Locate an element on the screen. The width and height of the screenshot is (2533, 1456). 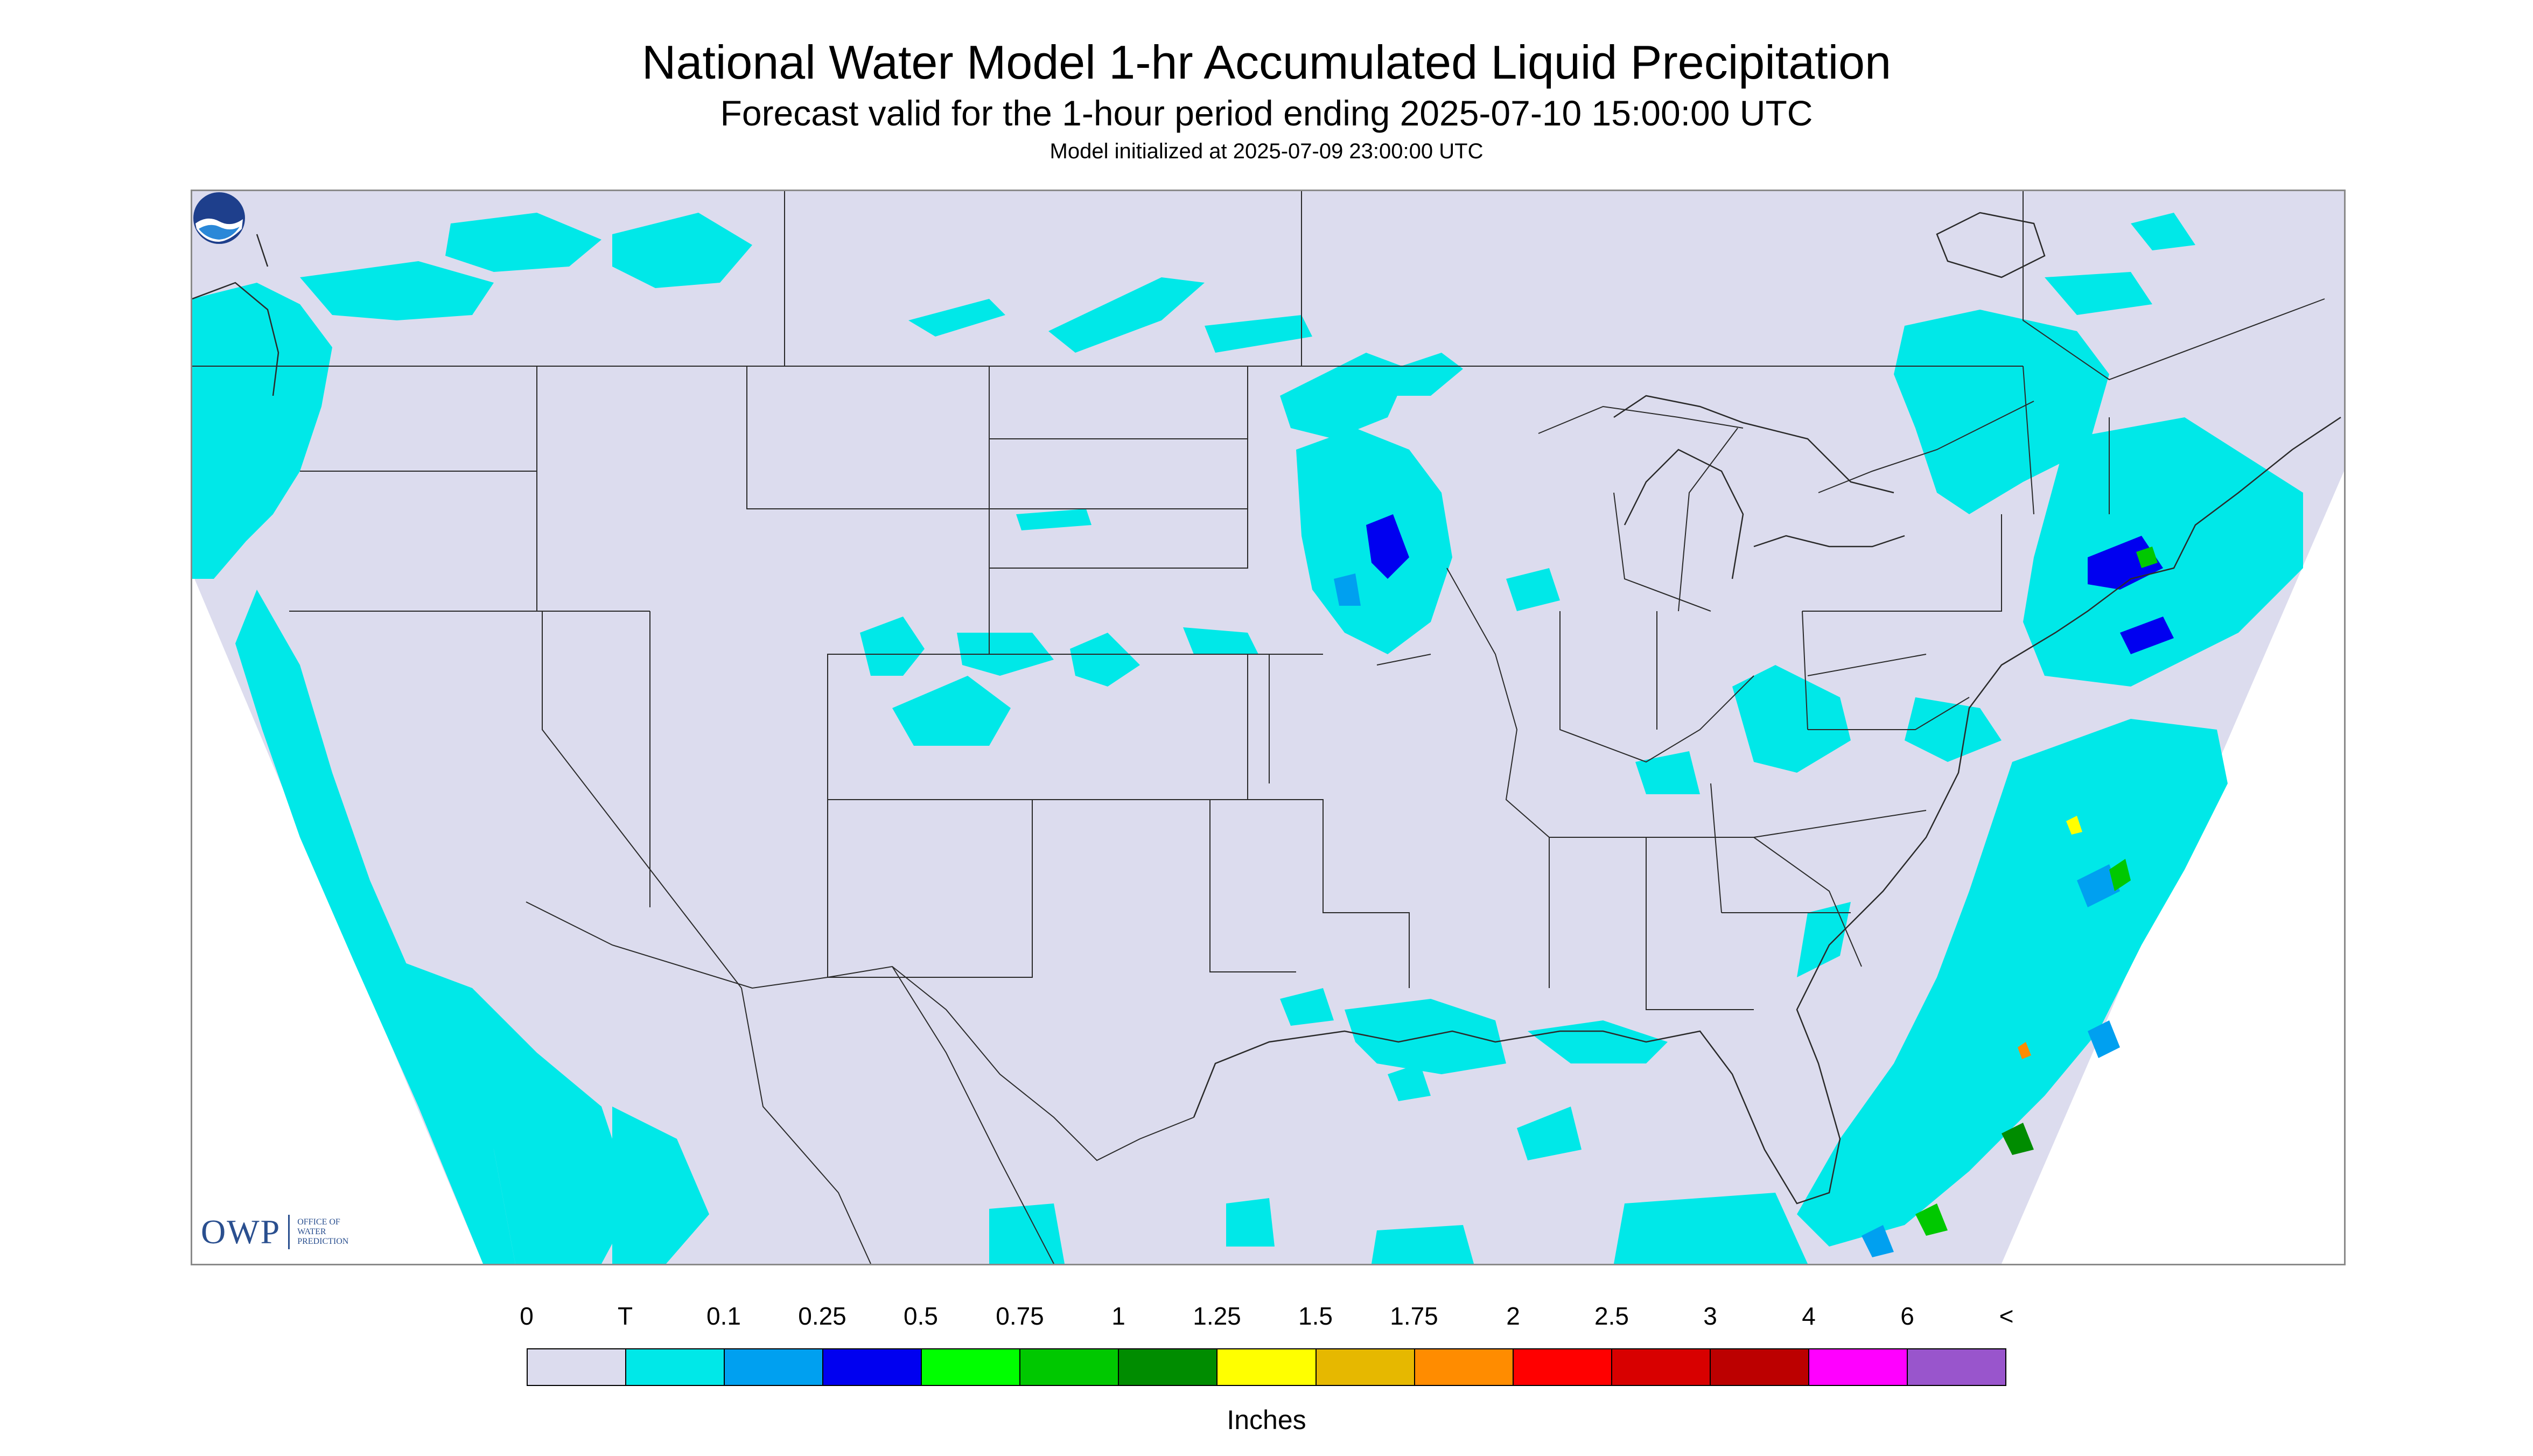
legend-units-label: Inches is located at coordinates (1266, 1420).